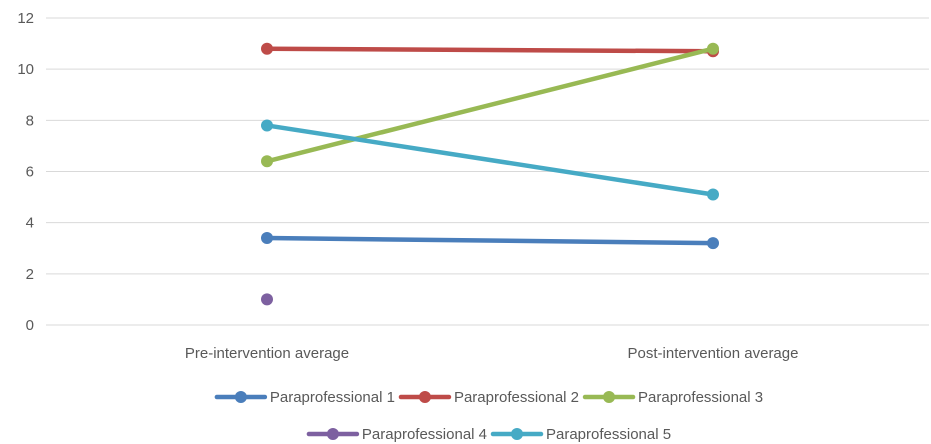 The height and width of the screenshot is (444, 931). What do you see at coordinates (30, 223) in the screenshot?
I see `y-tick-label: 4` at bounding box center [30, 223].